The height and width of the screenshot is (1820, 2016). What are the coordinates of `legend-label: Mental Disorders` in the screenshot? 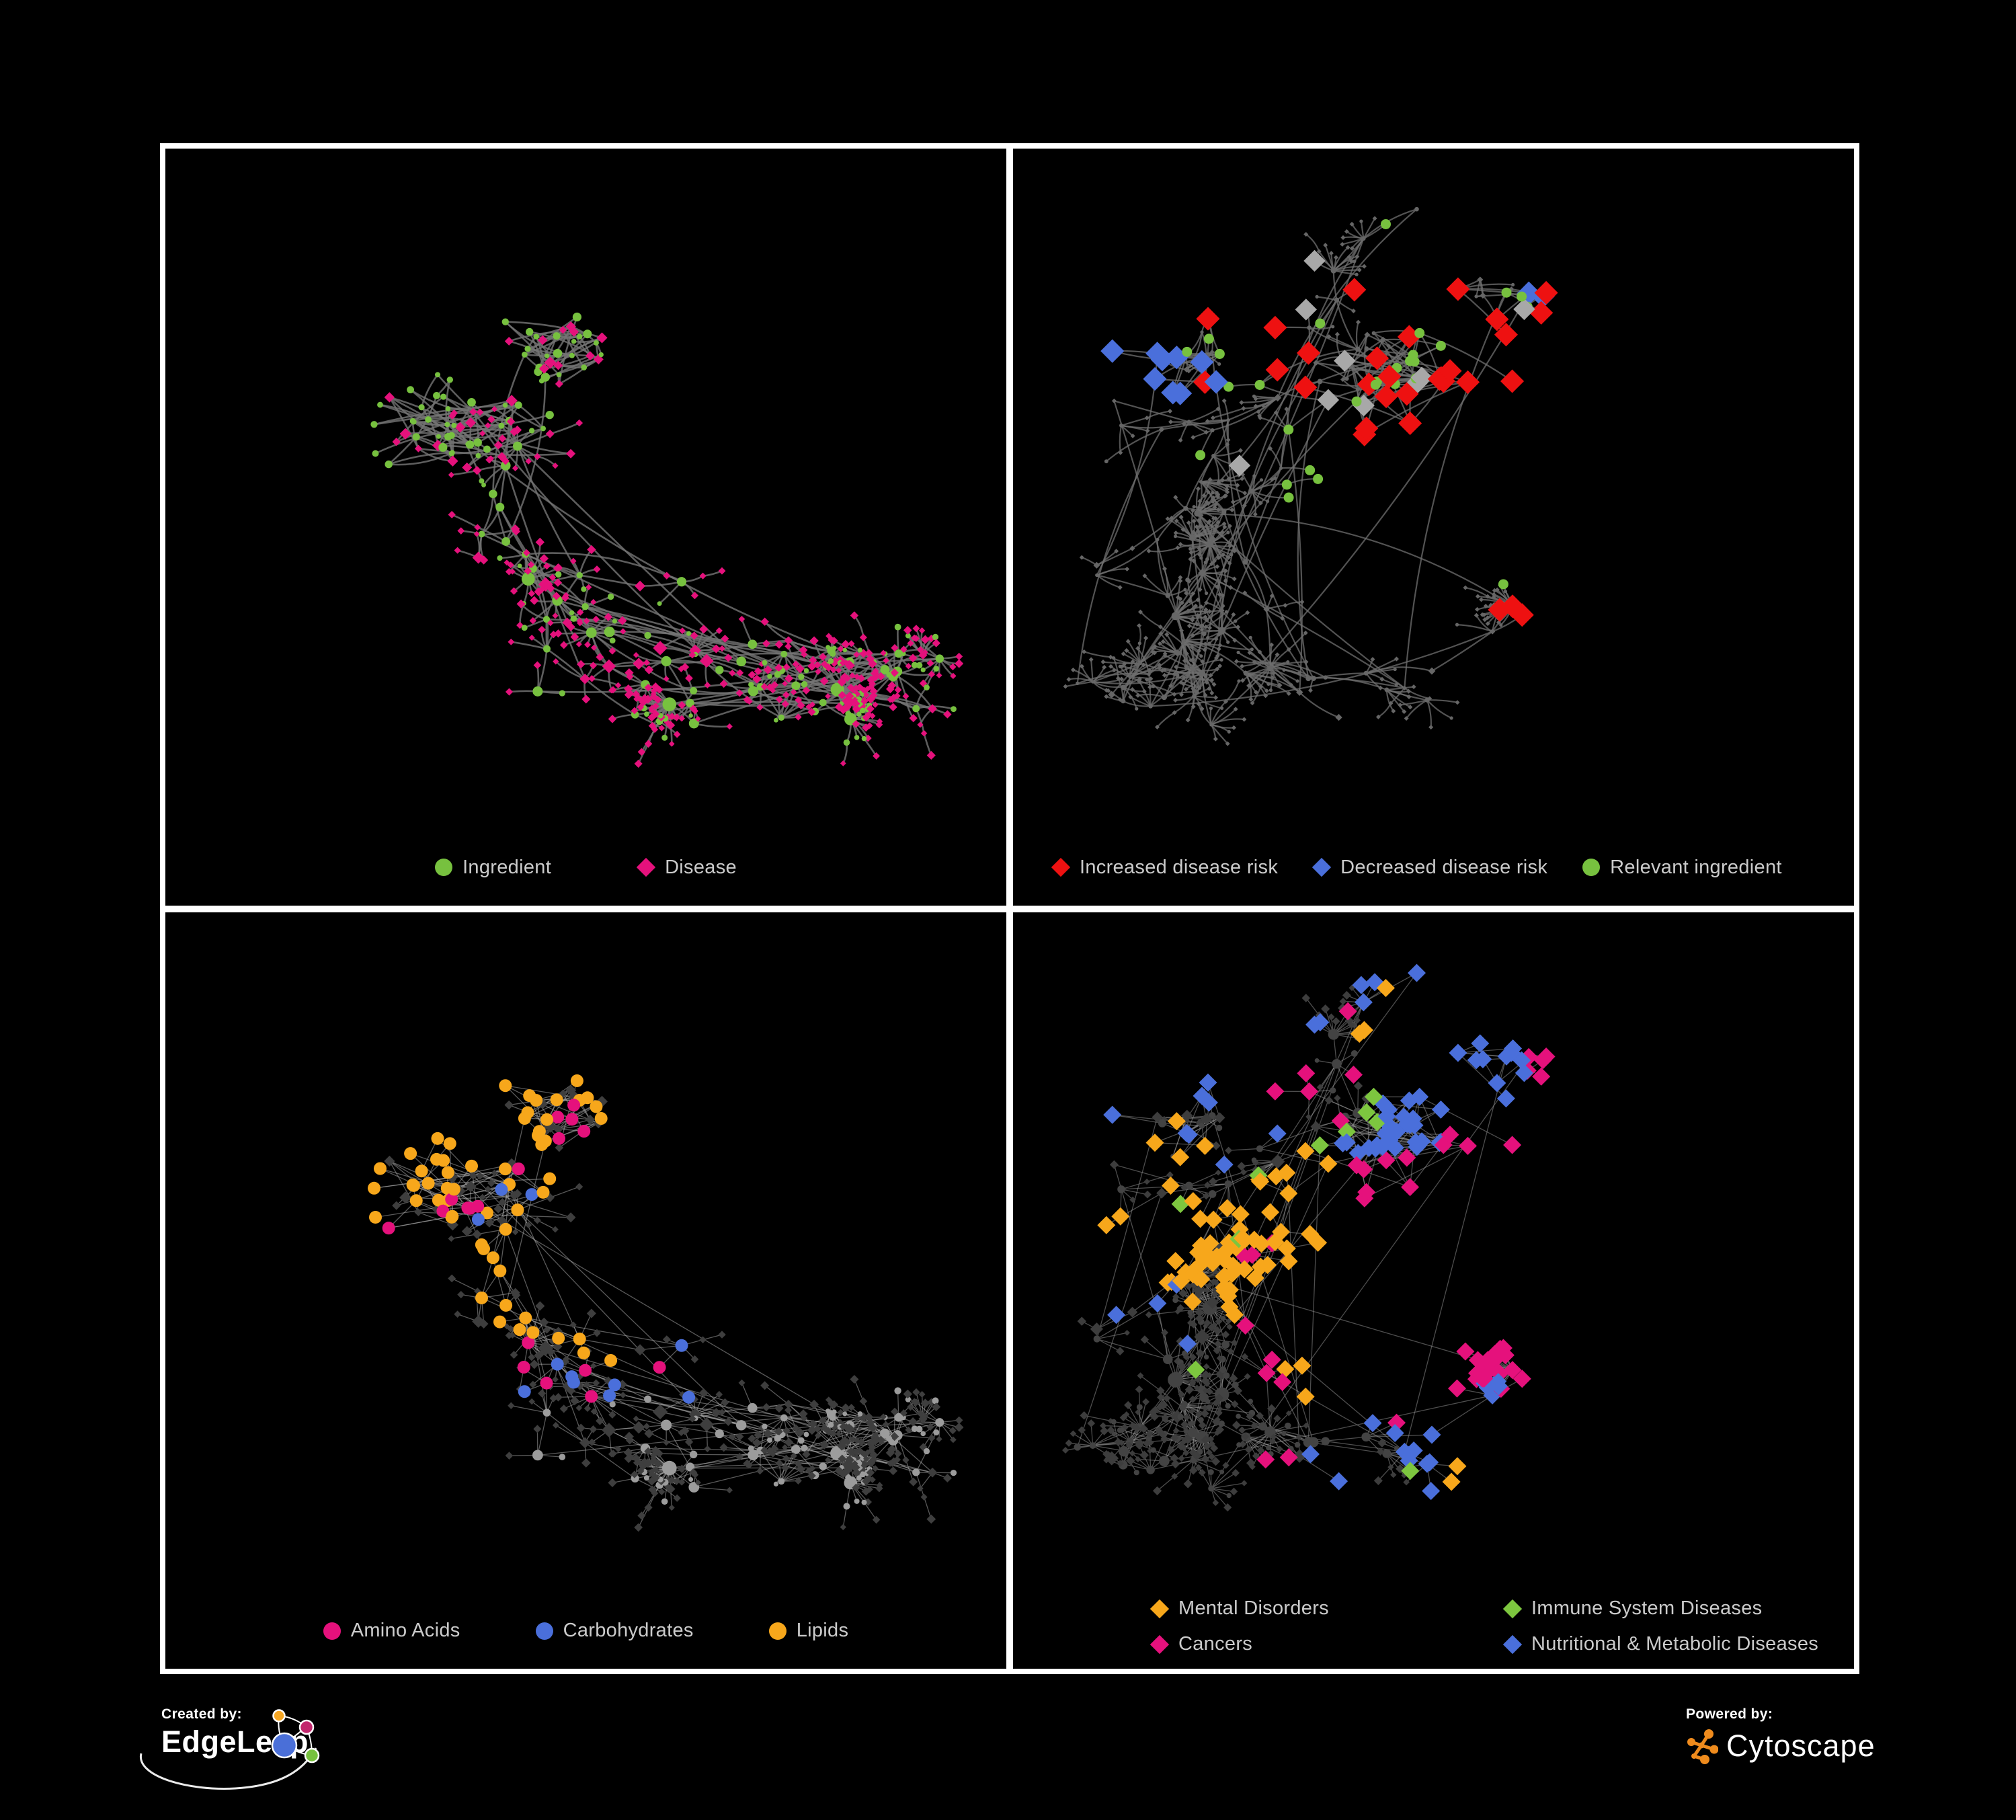 It's located at (1253, 1608).